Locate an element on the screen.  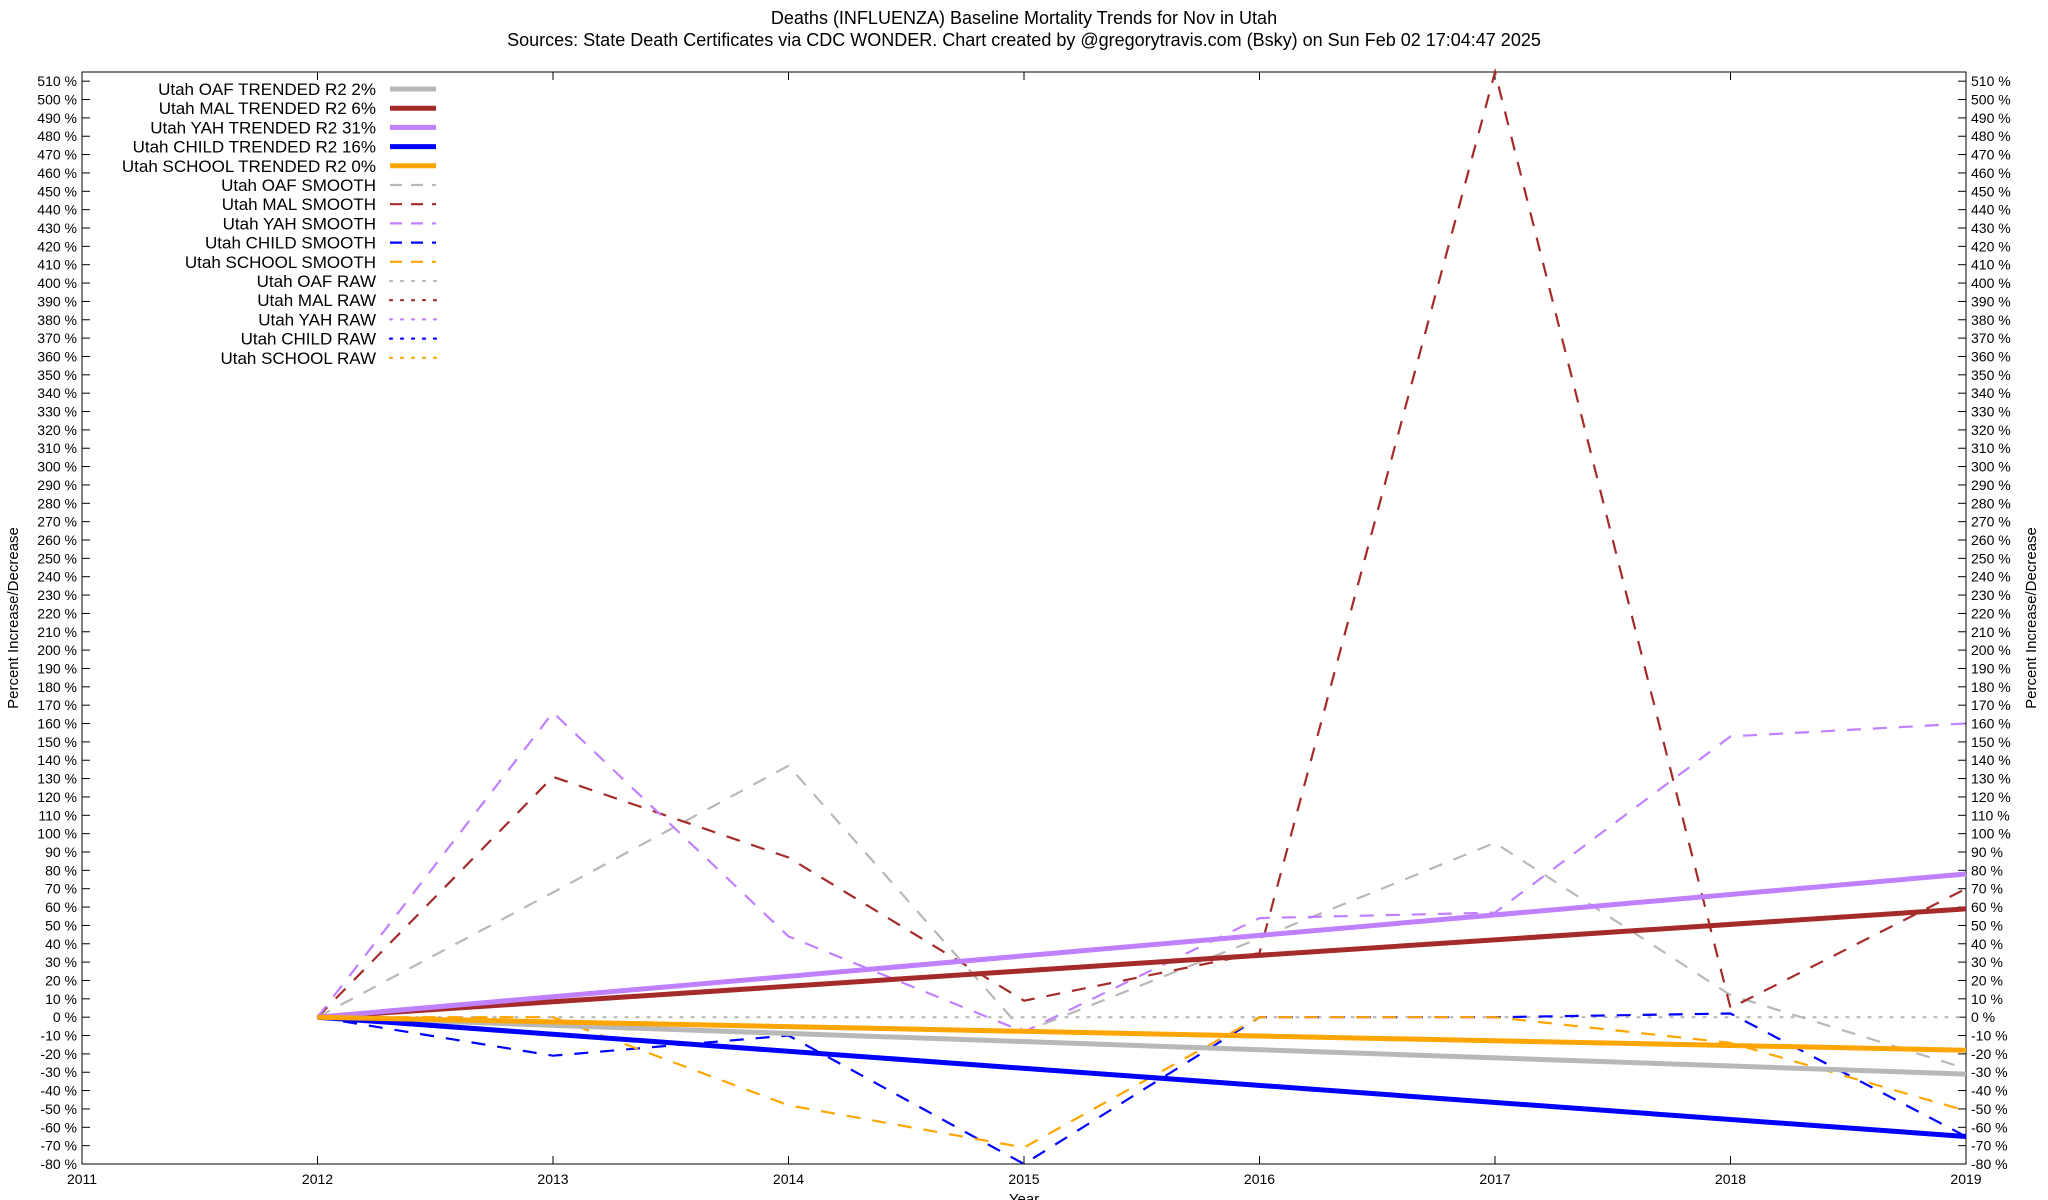
y-tick-label-left: 450 % is located at coordinates (57, 191).